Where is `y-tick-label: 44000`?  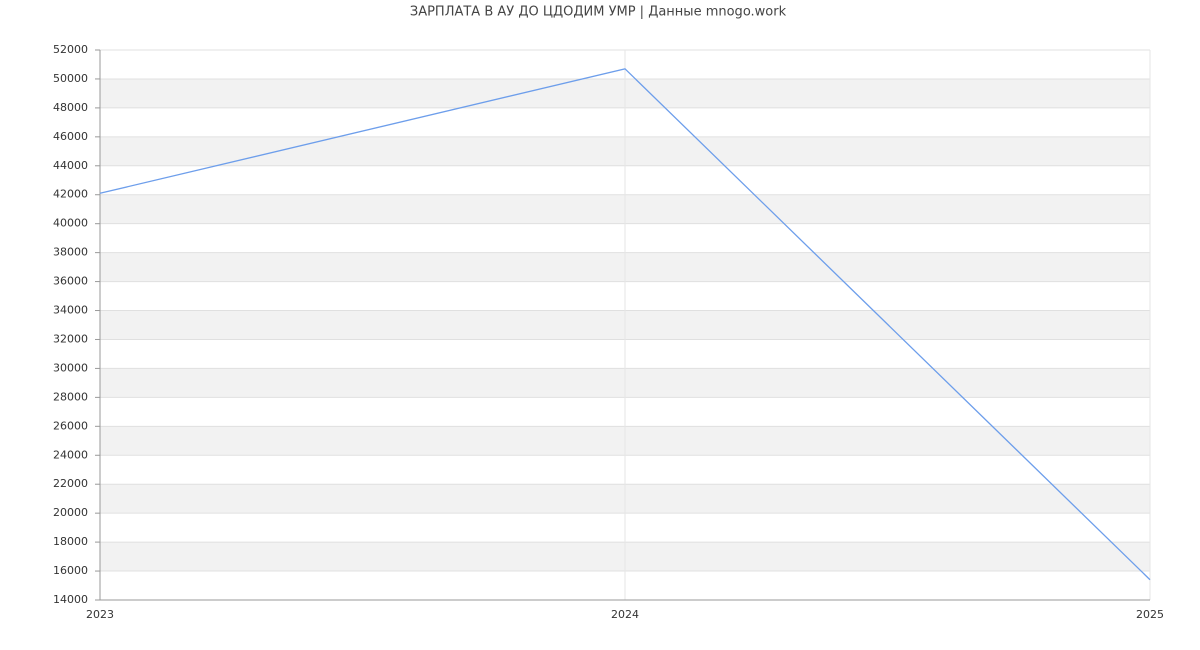
y-tick-label: 44000 is located at coordinates (70, 165).